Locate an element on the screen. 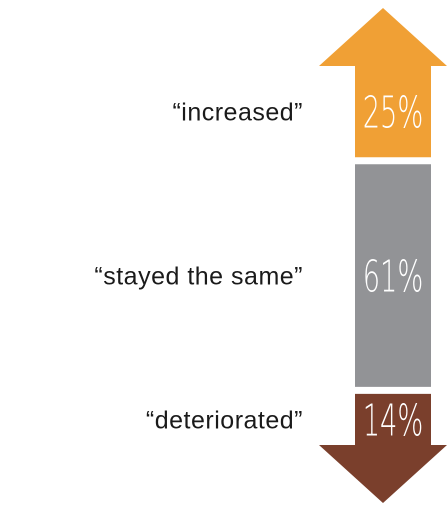  segment-increased is located at coordinates (383, 83).